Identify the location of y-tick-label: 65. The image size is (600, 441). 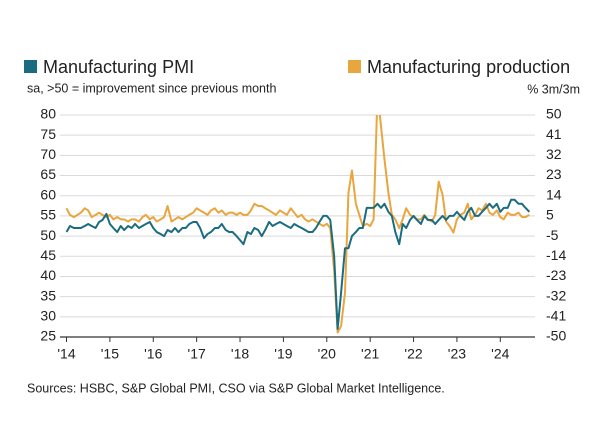
(48, 174).